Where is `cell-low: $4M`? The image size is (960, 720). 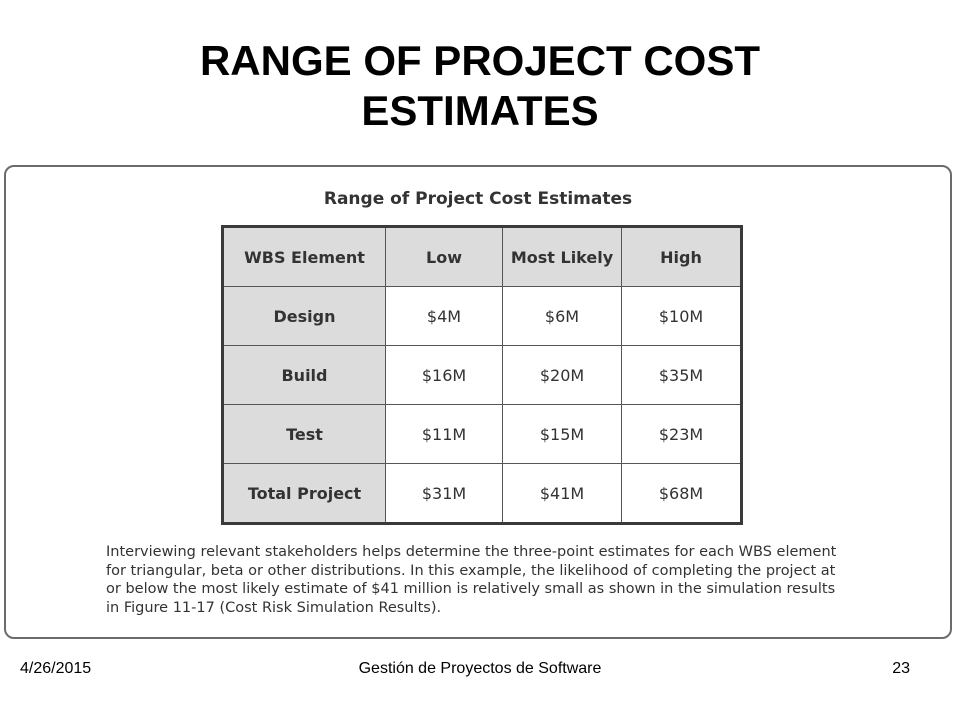 cell-low: $4M is located at coordinates (444, 316).